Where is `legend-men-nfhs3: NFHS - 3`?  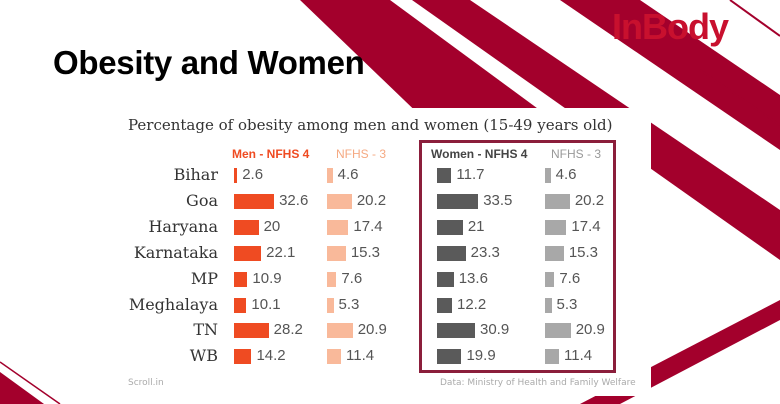
legend-men-nfhs3: NFHS - 3 is located at coordinates (361, 154).